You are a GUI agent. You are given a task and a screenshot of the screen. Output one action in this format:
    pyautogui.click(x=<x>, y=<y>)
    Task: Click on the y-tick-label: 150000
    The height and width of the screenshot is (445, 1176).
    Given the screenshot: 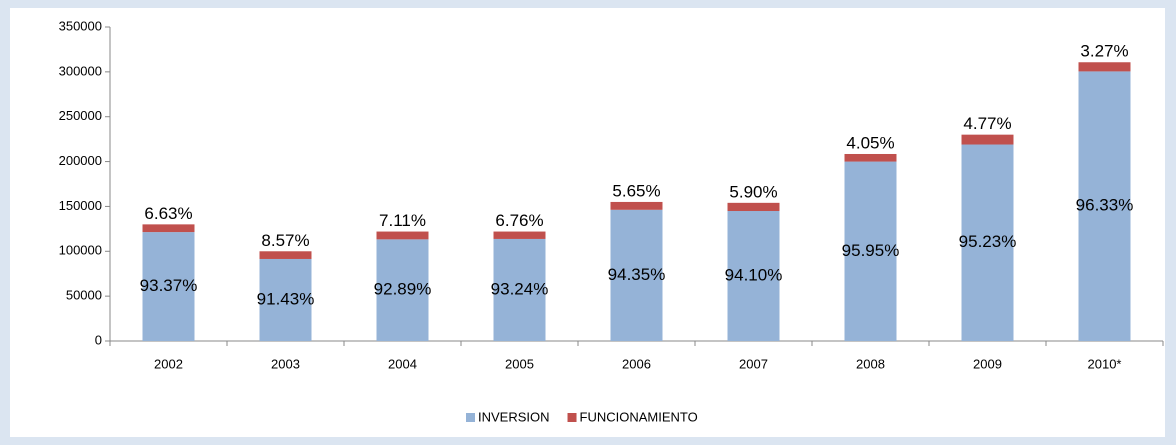 What is the action you would take?
    pyautogui.click(x=80, y=205)
    